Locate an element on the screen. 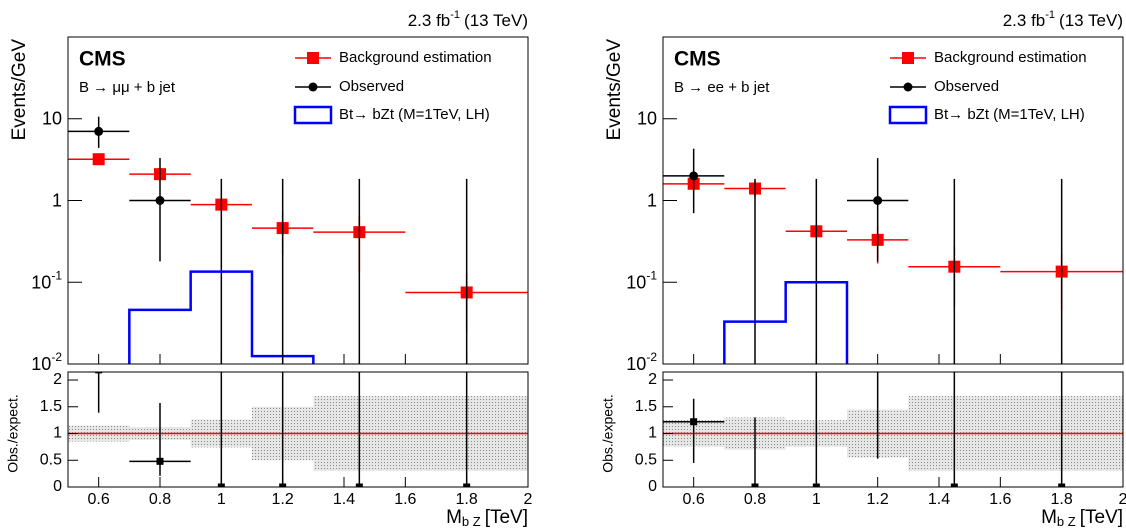 The width and height of the screenshot is (1126, 530). channel-label: B → μμ + b jet is located at coordinates (127, 87).